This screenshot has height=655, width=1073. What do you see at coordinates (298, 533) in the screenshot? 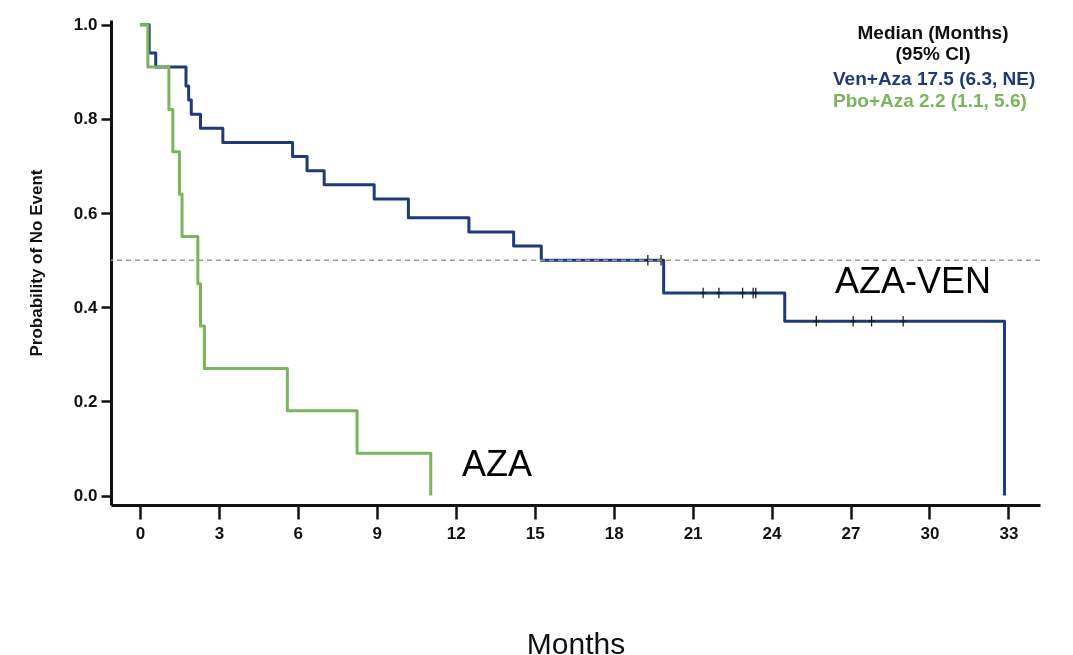
I see `x-tick-label: 6` at bounding box center [298, 533].